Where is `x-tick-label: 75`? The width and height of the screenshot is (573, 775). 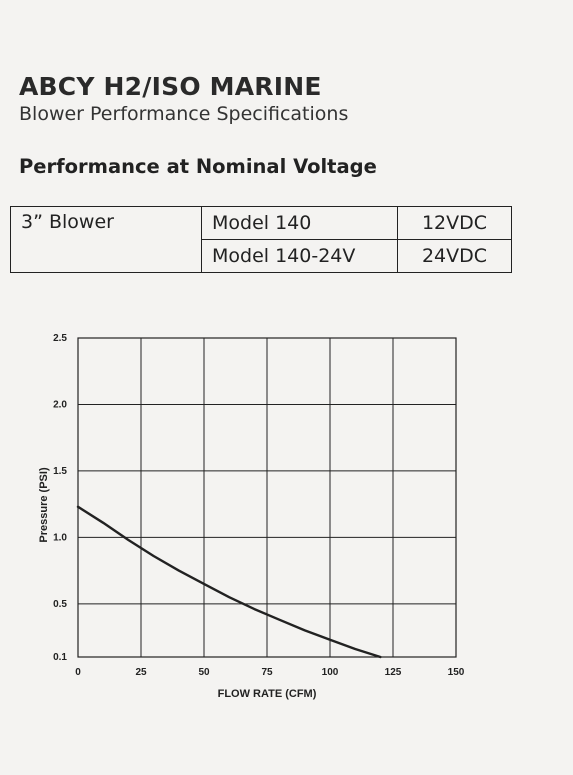 x-tick-label: 75 is located at coordinates (267, 672).